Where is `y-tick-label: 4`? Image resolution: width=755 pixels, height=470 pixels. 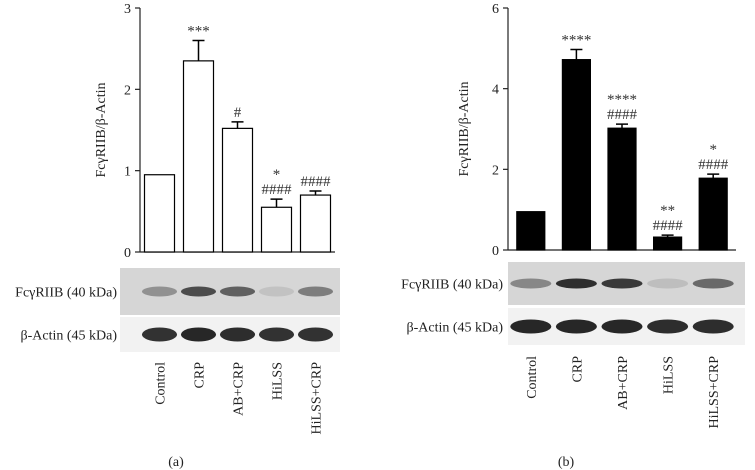 y-tick-label: 4 is located at coordinates (495, 90).